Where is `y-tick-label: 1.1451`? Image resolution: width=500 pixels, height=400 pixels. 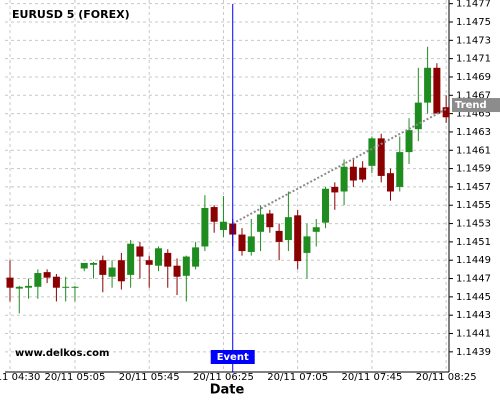 y-tick-label: 1.1451 is located at coordinates (473, 242).